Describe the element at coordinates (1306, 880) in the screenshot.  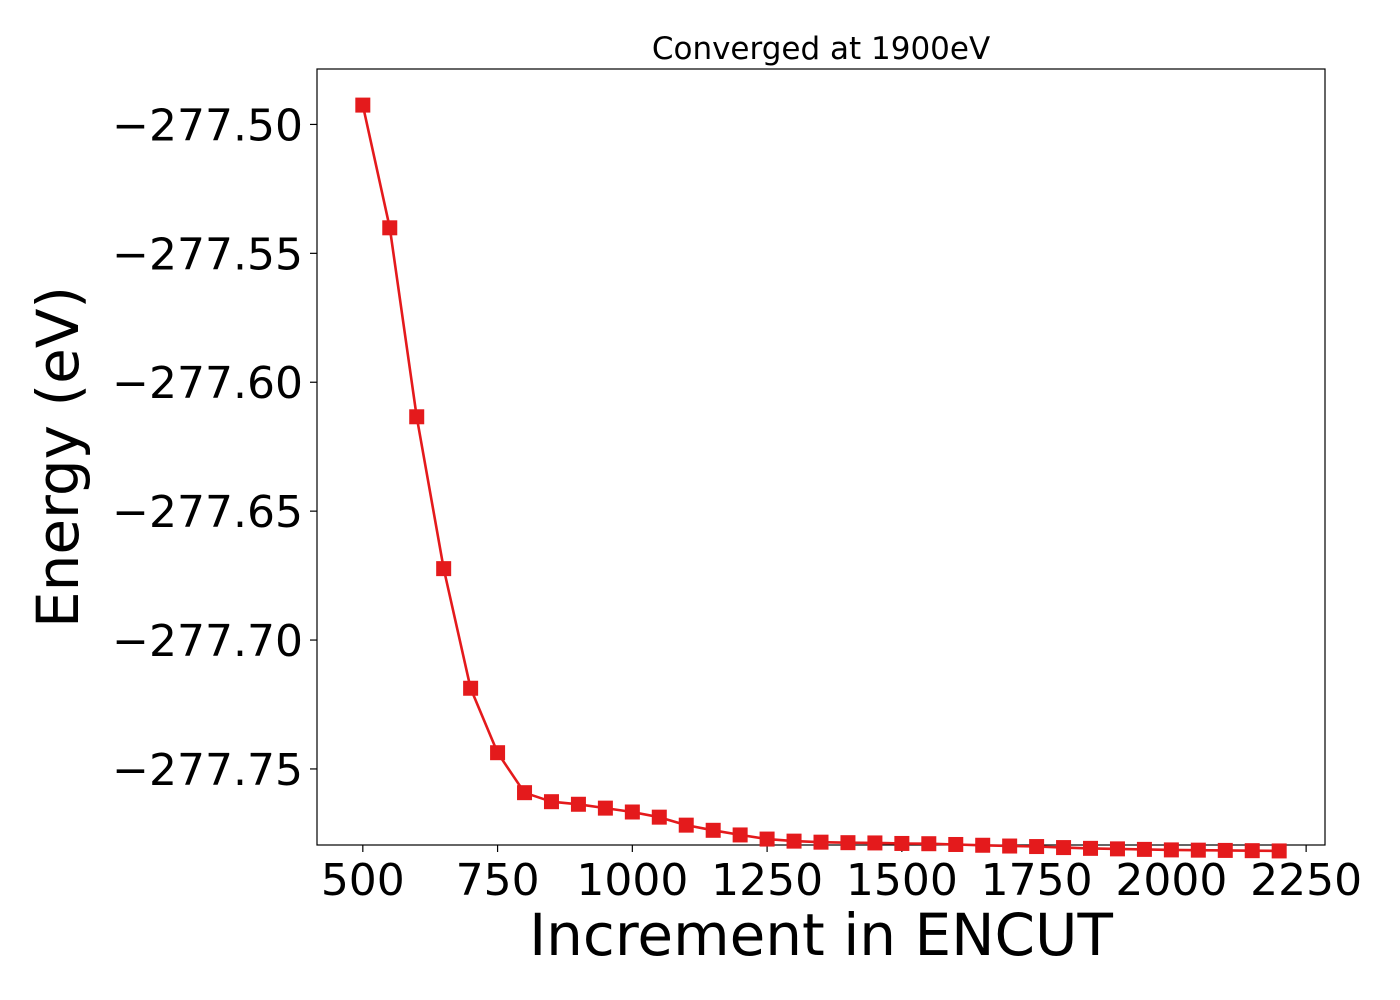
I see `x-tick-label: 2250` at that location.